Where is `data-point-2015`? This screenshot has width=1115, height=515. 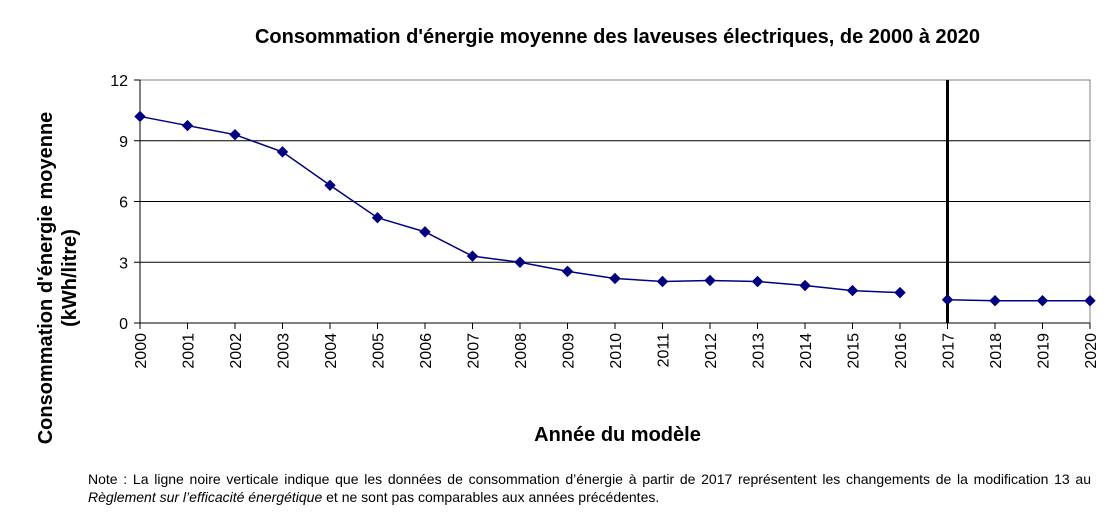 data-point-2015 is located at coordinates (852, 290).